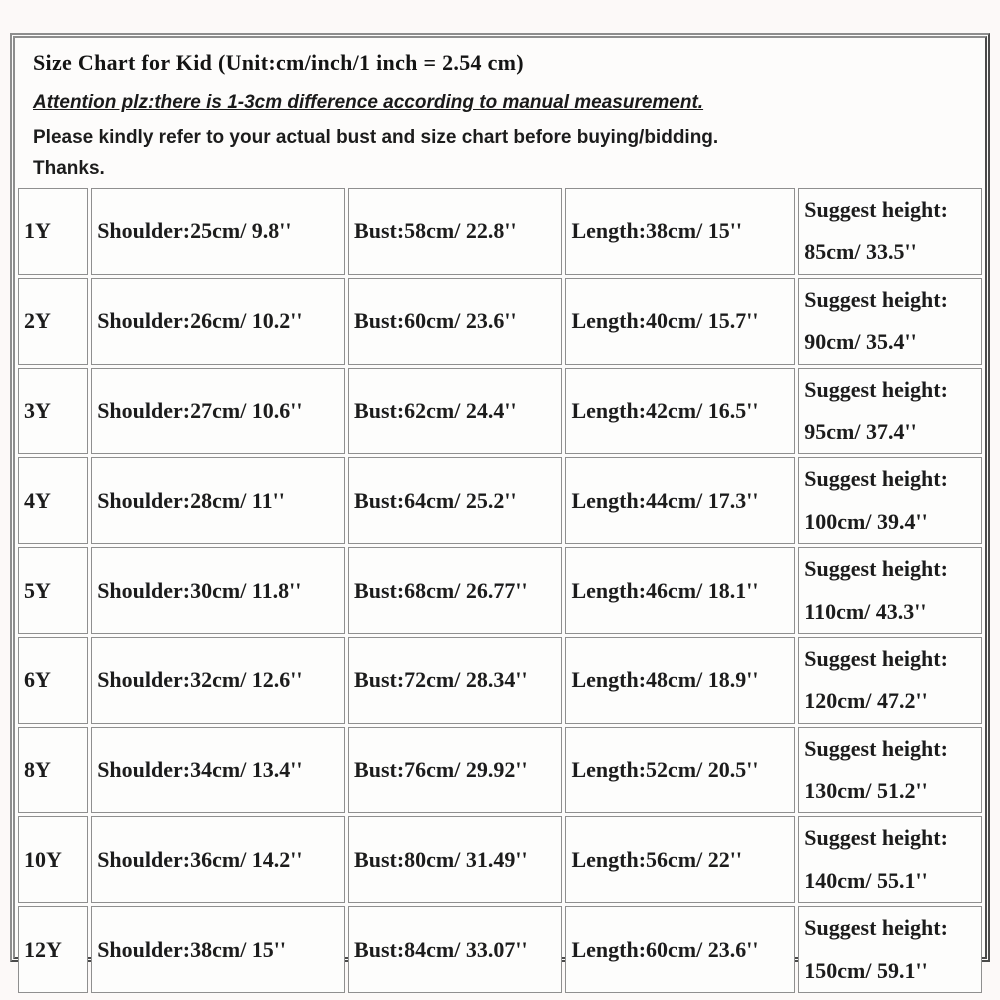 Image resolution: width=1000 pixels, height=1000 pixels. Describe the element at coordinates (890, 950) in the screenshot. I see `suggest-height-cell: Suggest height: 150cm/ 59.1''` at that location.